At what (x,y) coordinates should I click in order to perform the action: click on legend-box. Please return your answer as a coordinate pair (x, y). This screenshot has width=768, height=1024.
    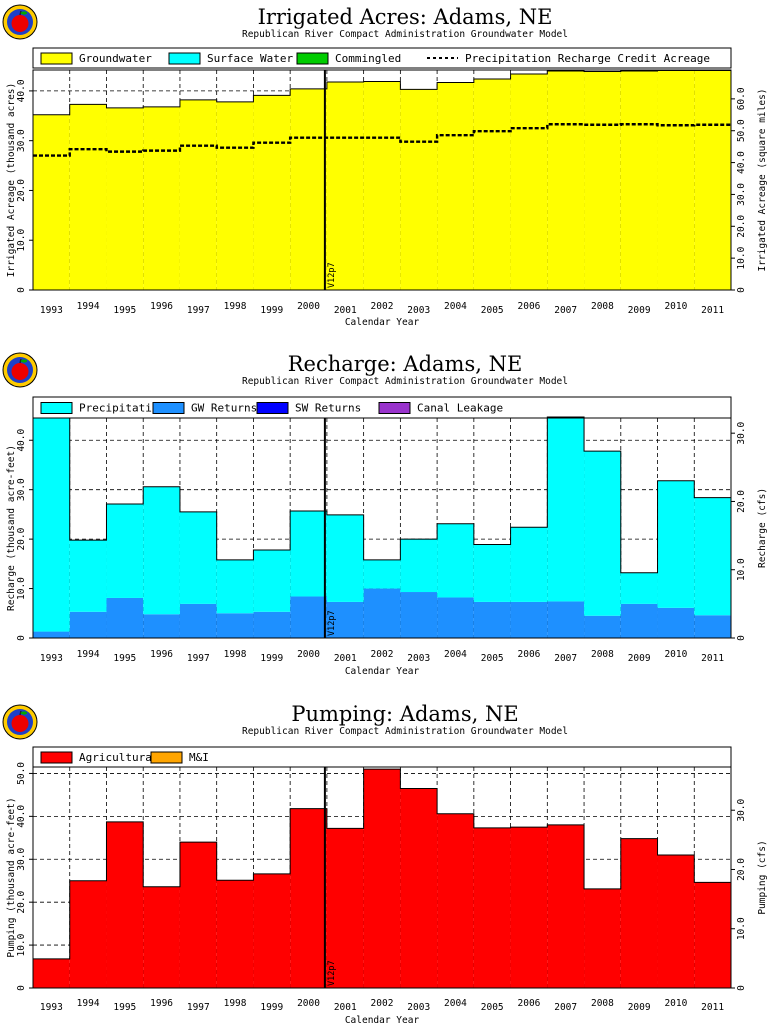
    Looking at the image, I should click on (382, 58).